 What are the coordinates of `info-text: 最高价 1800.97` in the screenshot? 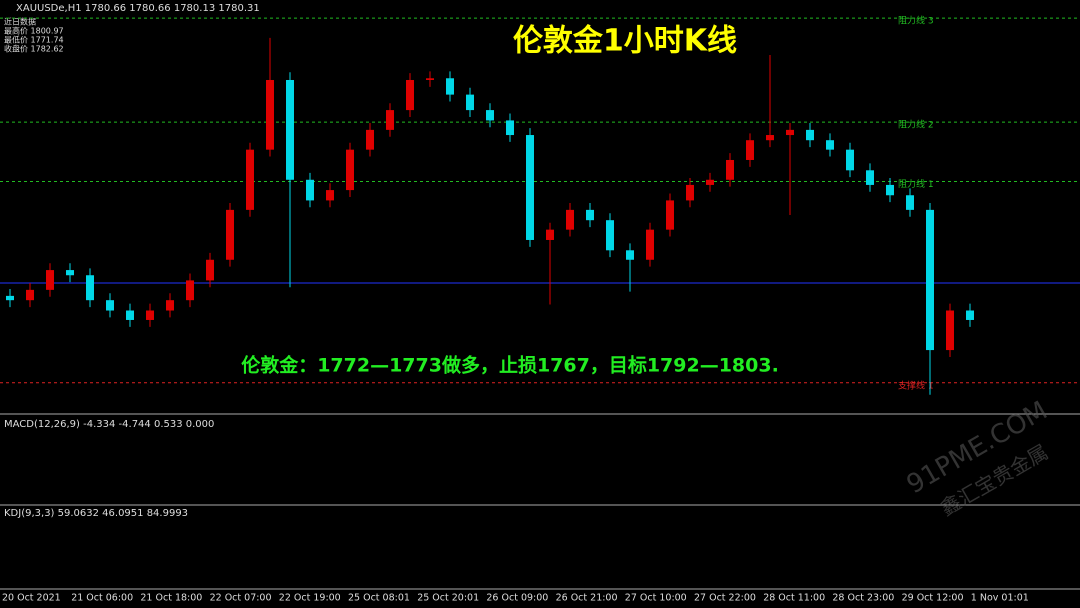 It's located at (34, 31).